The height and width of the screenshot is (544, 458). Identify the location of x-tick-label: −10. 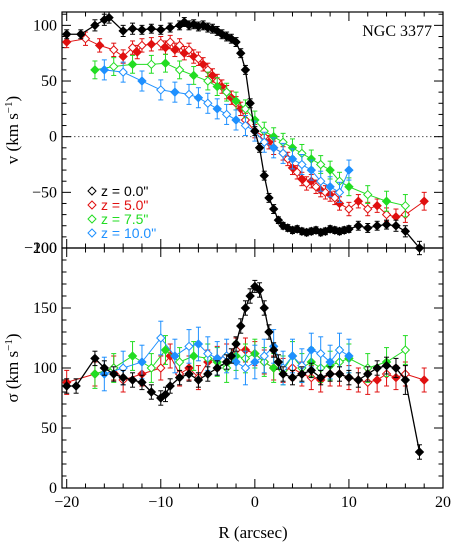
(160, 502).